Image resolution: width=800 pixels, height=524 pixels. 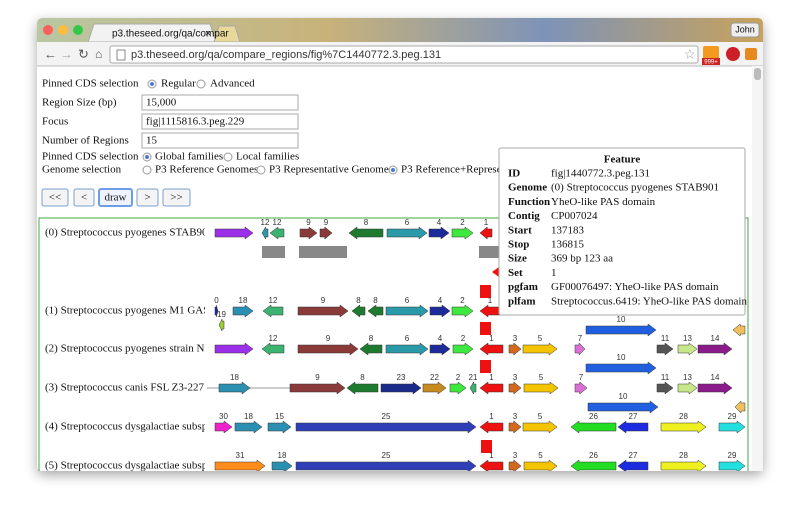 What do you see at coordinates (98, 54) in the screenshot?
I see `home-button: ⌂` at bounding box center [98, 54].